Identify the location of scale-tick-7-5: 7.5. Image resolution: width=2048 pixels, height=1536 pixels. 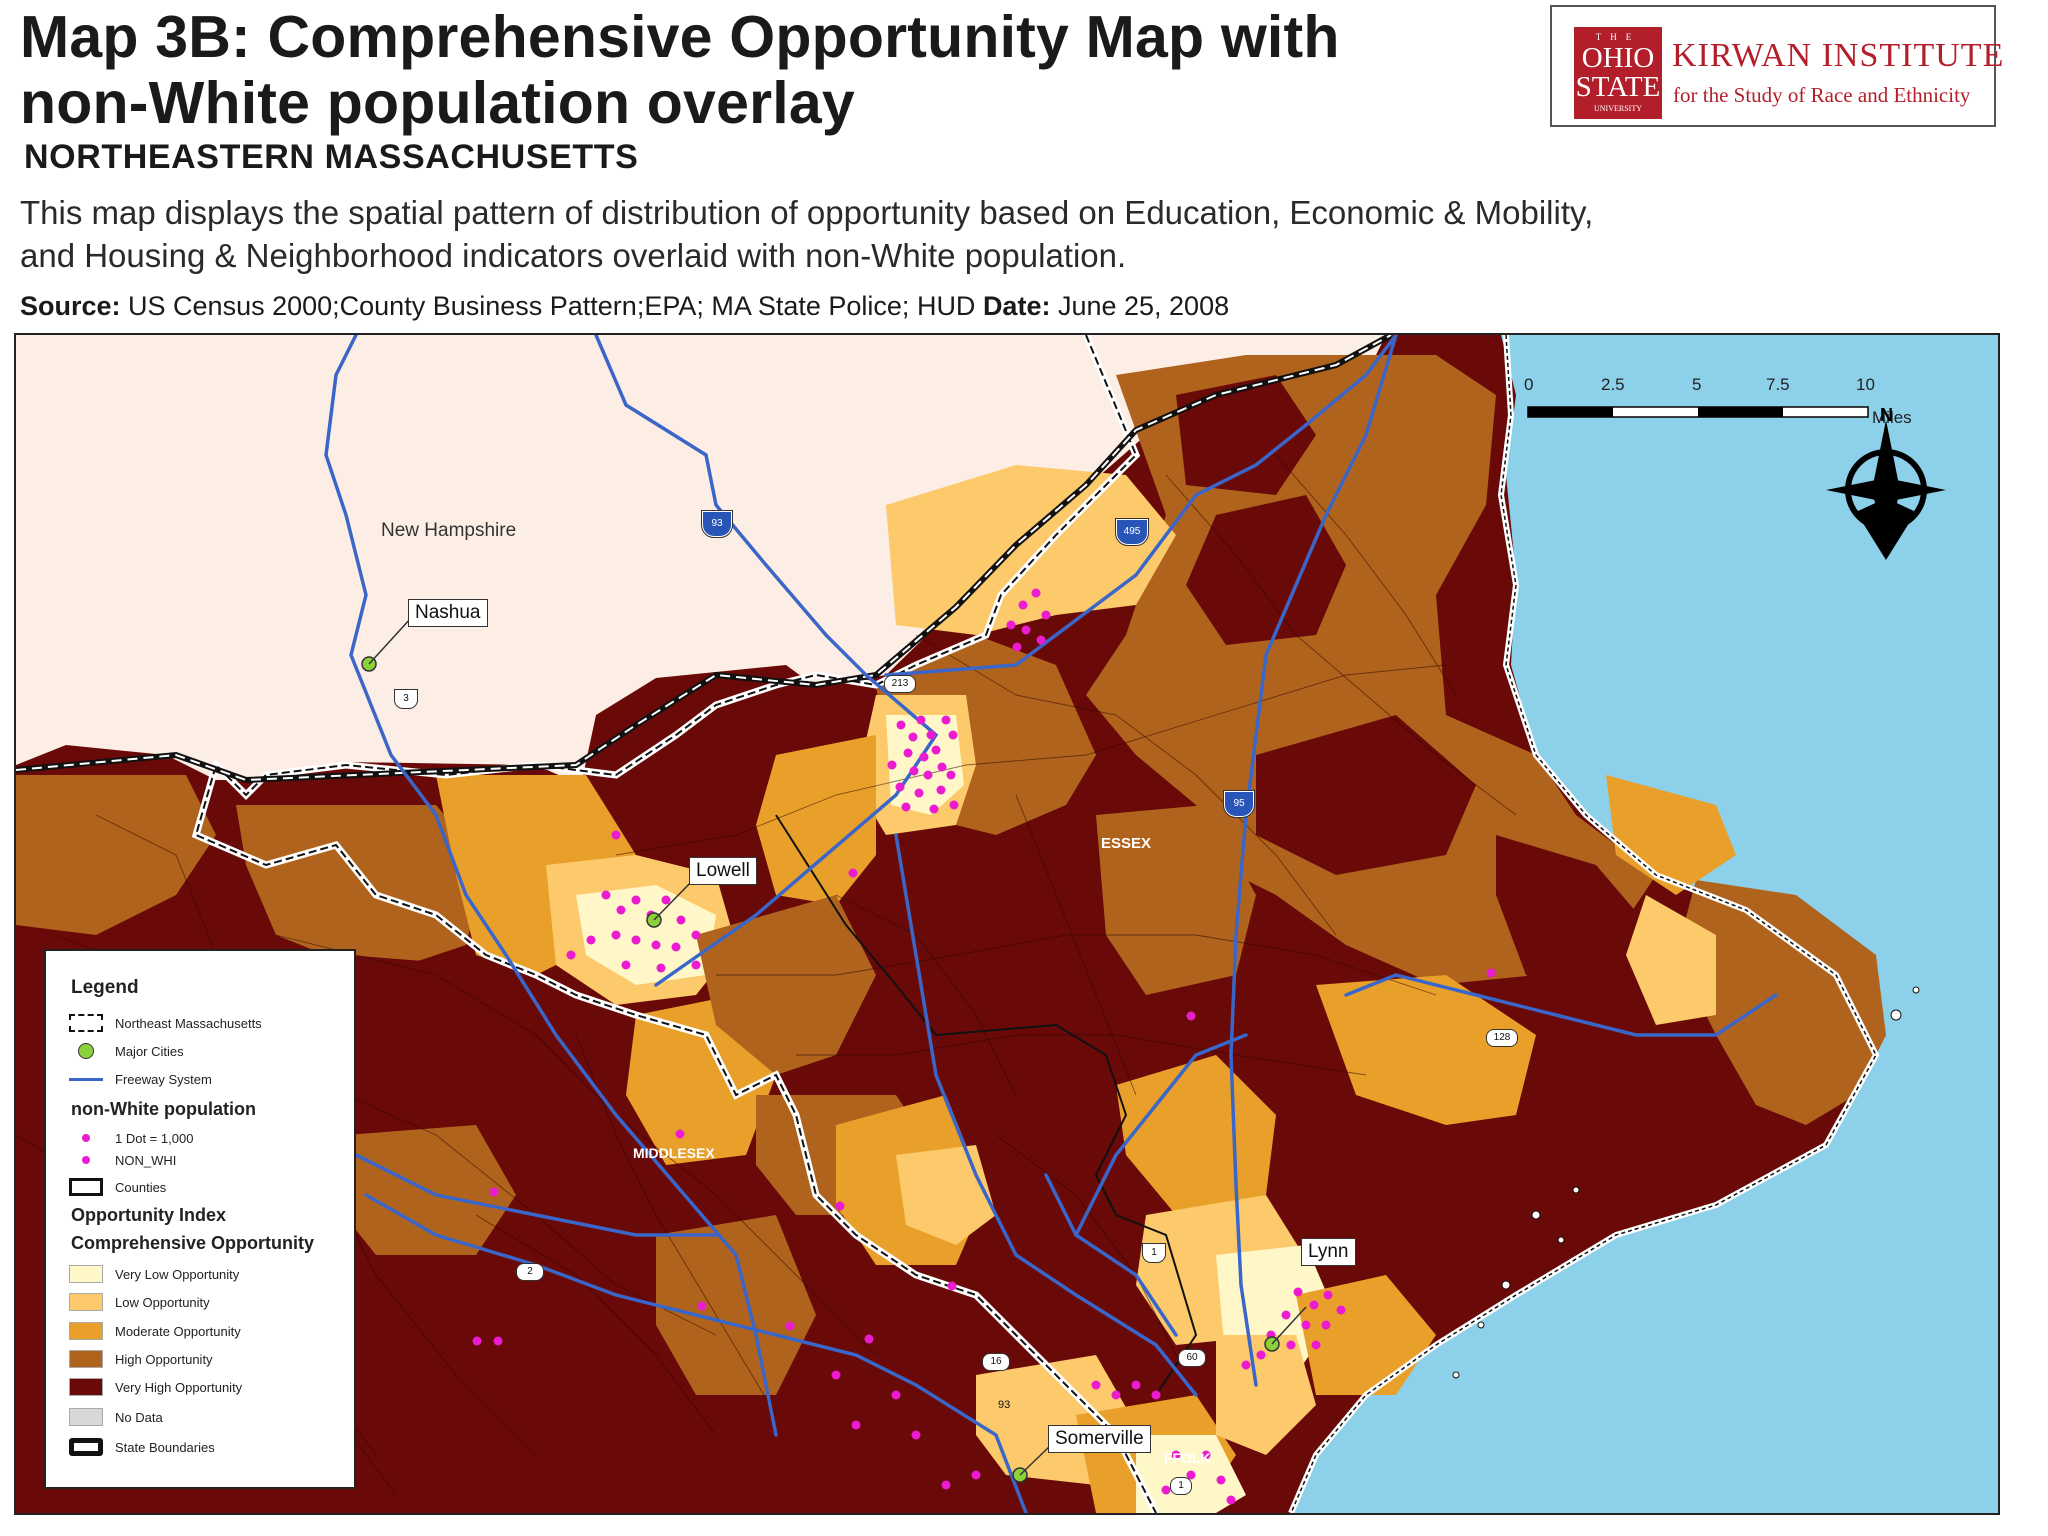
(1778, 384).